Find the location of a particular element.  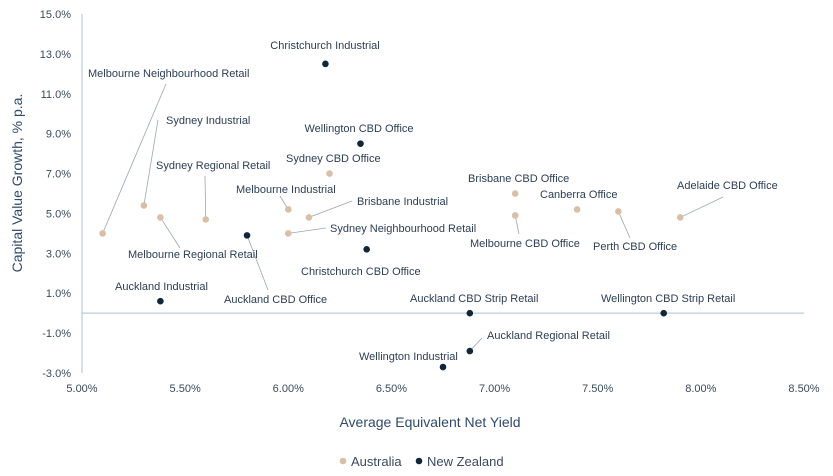

leader-sydney-neighbourhood-retail is located at coordinates (307, 230).